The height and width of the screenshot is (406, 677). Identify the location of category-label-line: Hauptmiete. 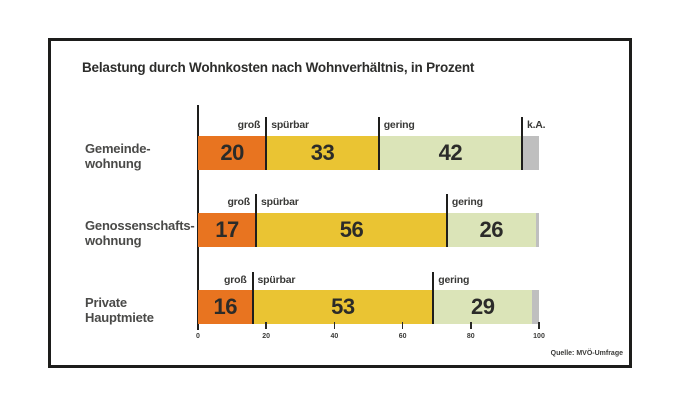
(119, 317).